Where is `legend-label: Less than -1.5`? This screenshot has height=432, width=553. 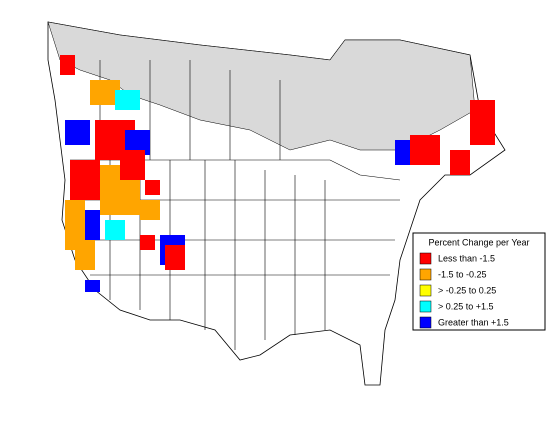
legend-label: Less than -1.5 is located at coordinates (466, 258).